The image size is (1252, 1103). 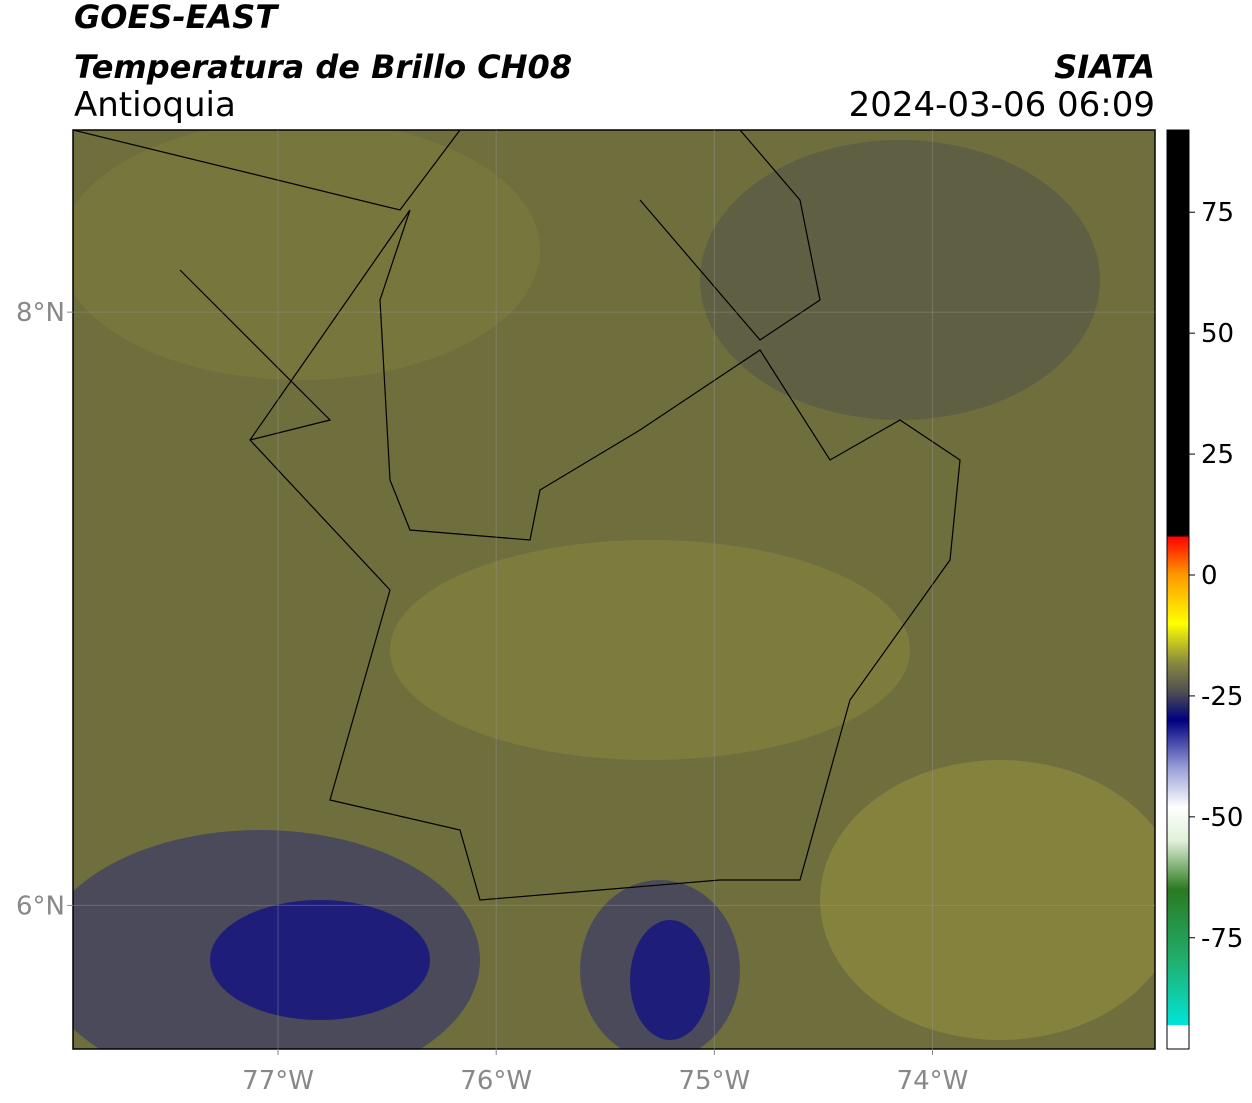 I want to click on subtitle: Temperatura de Brillo CH08, so click(x=323, y=67).